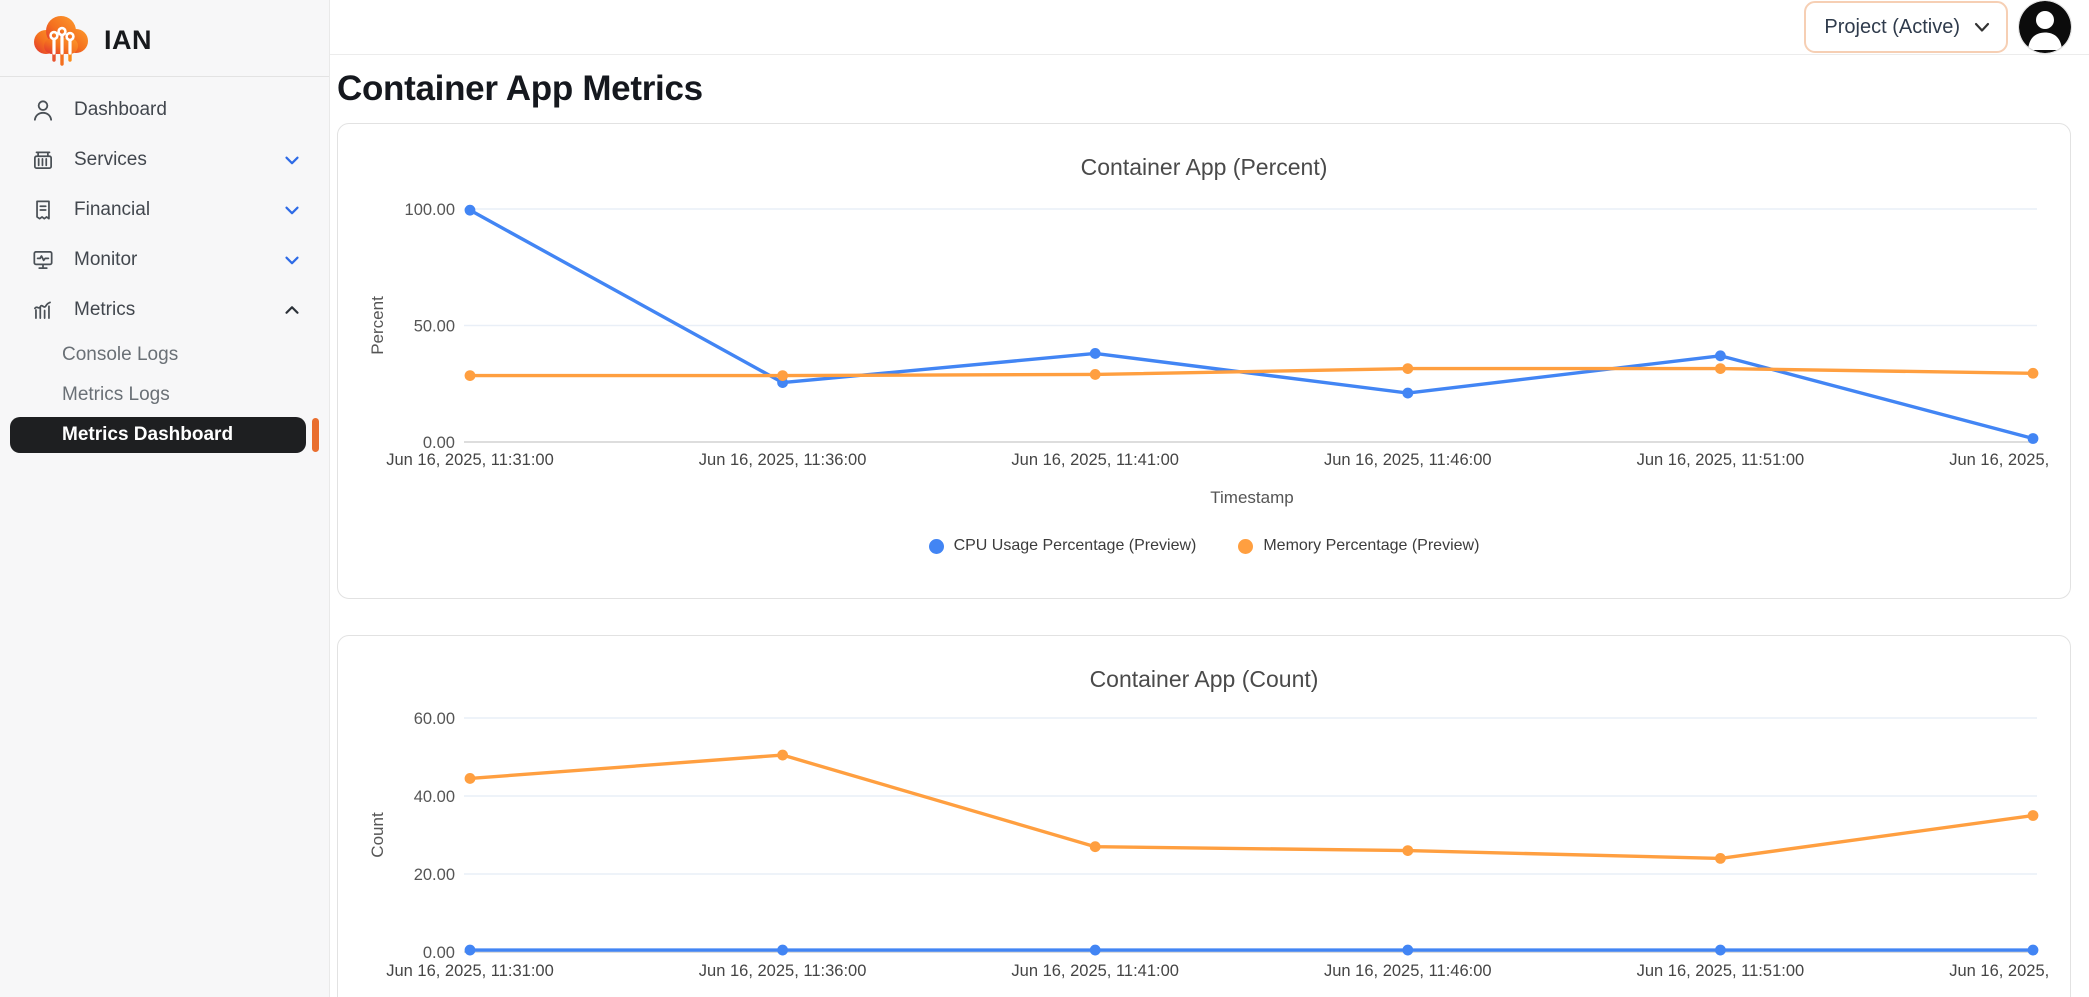 The image size is (2089, 997). Describe the element at coordinates (164, 160) in the screenshot. I see `sidebar-item-services: Services` at that location.